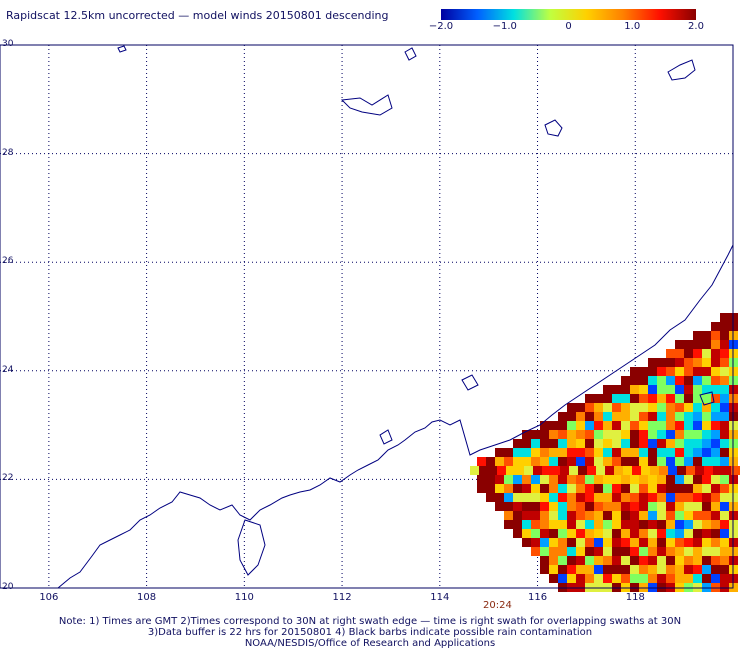  I want to click on longitude-label: 106, so click(49, 597).